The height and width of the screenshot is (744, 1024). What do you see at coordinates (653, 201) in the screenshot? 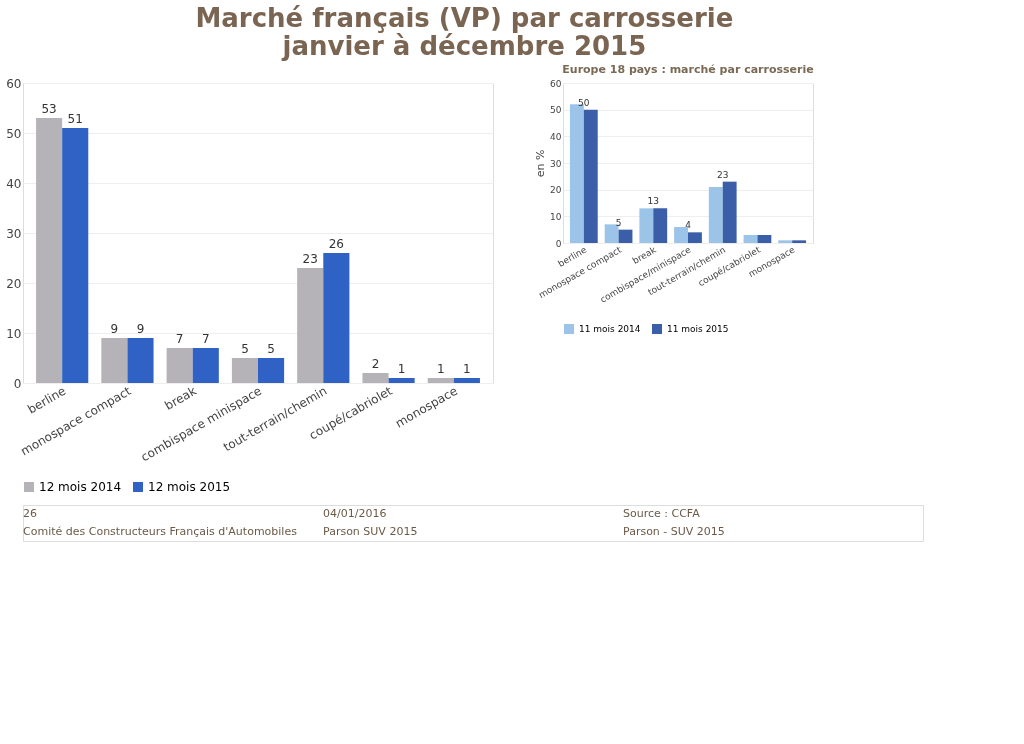
I see `data-label: 13` at bounding box center [653, 201].